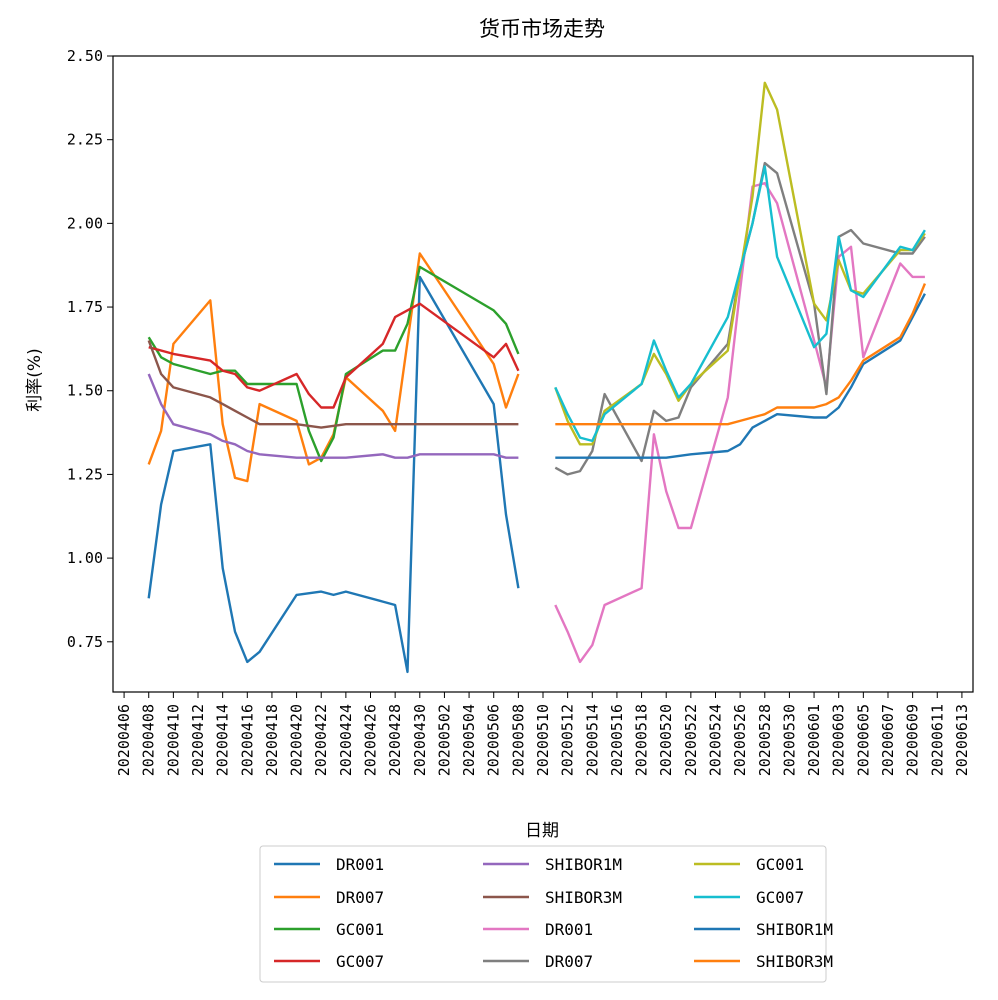 The image size is (998, 1000). What do you see at coordinates (741, 354) in the screenshot?
I see `series-line-11-shibor3m` at bounding box center [741, 354].